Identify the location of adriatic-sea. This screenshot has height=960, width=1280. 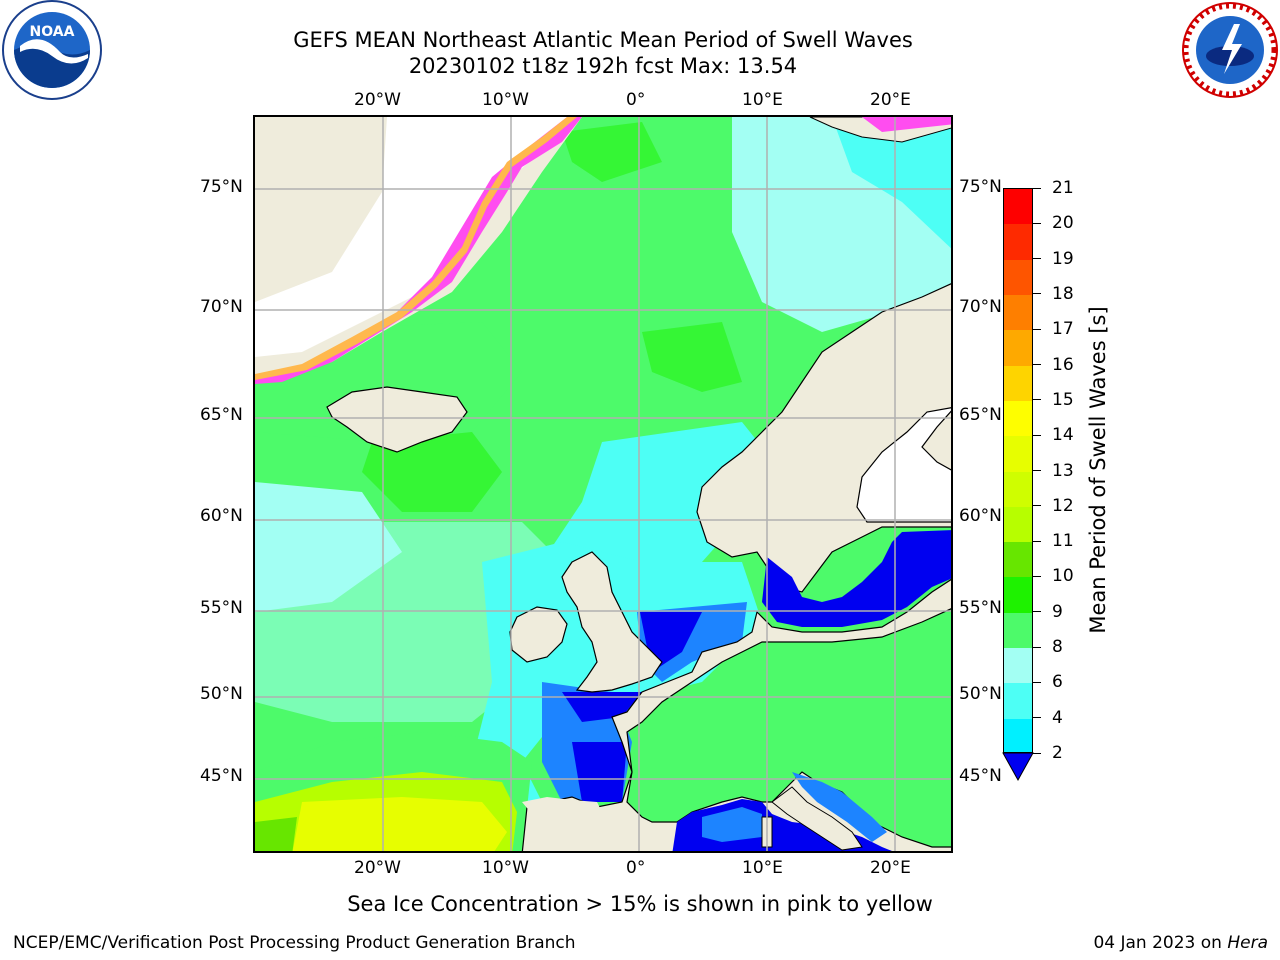
(839, 807).